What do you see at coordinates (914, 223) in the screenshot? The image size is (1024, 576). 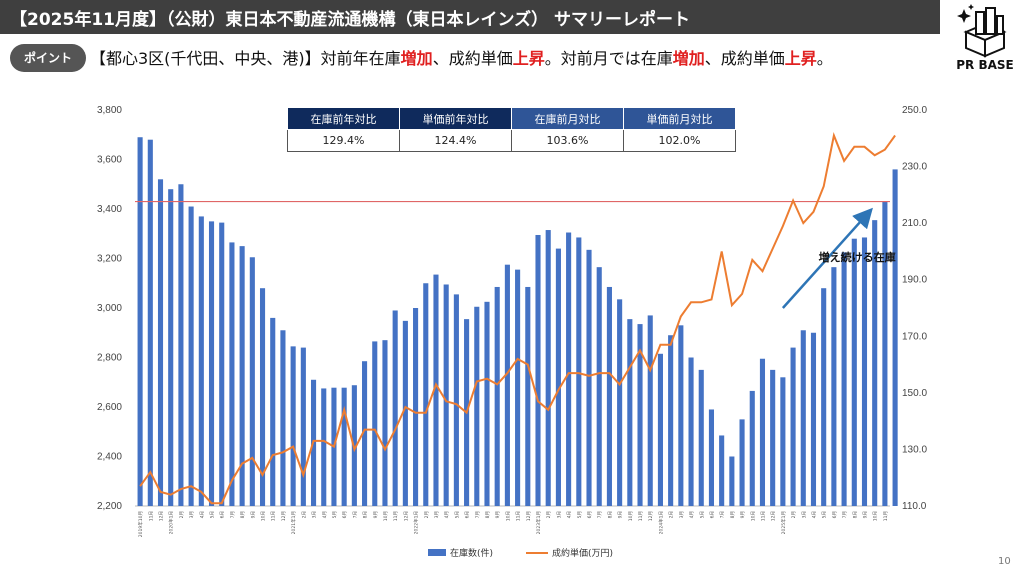 I see `y-right-tick-label: 210.0` at bounding box center [914, 223].